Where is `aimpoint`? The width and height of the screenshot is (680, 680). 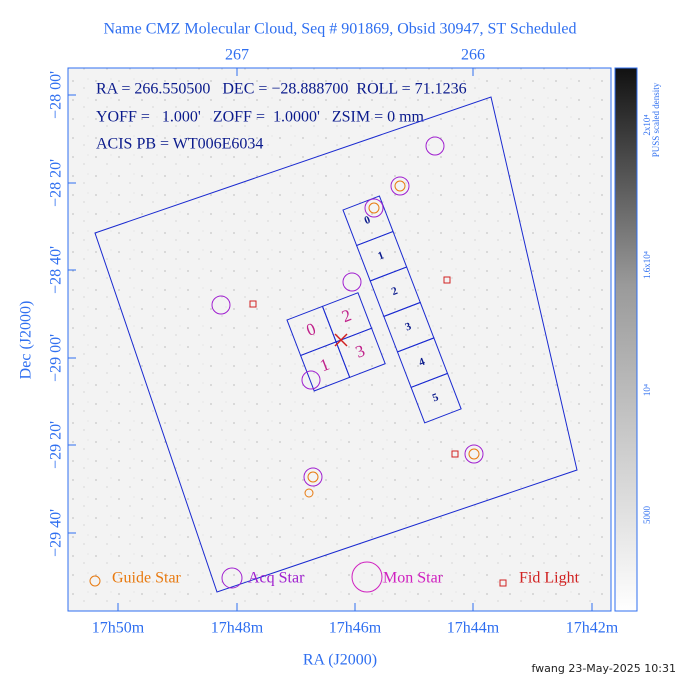
aimpoint is located at coordinates (341, 340).